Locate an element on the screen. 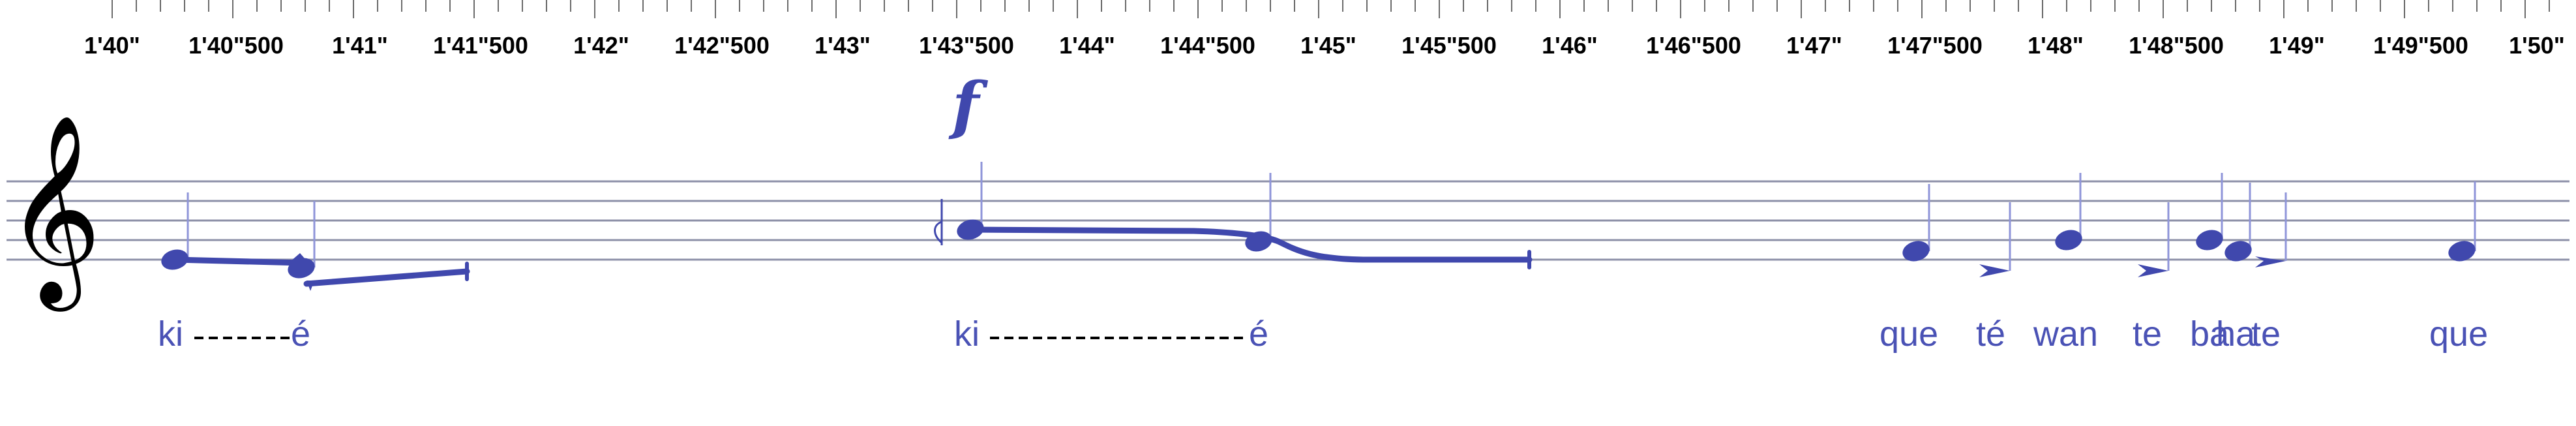 The image size is (2576, 426). grace-note-flag is located at coordinates (938, 222).